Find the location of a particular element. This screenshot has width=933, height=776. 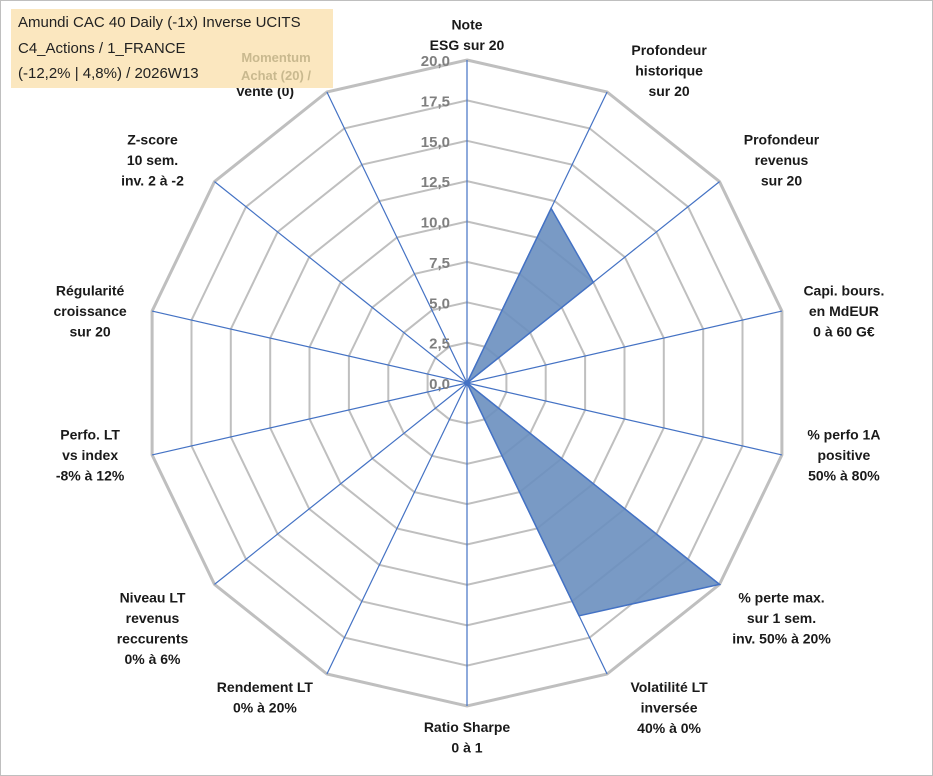

category-label-line: Rendement LT is located at coordinates (265, 687).